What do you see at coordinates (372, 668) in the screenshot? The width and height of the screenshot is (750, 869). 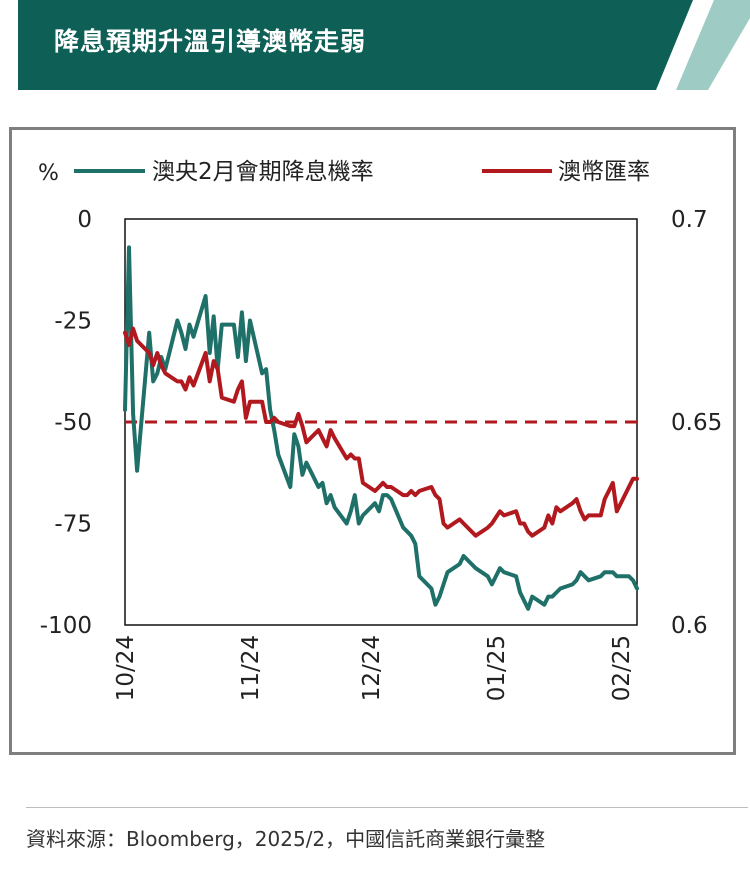 I see `x-axis-tick-label: 12/24` at bounding box center [372, 668].